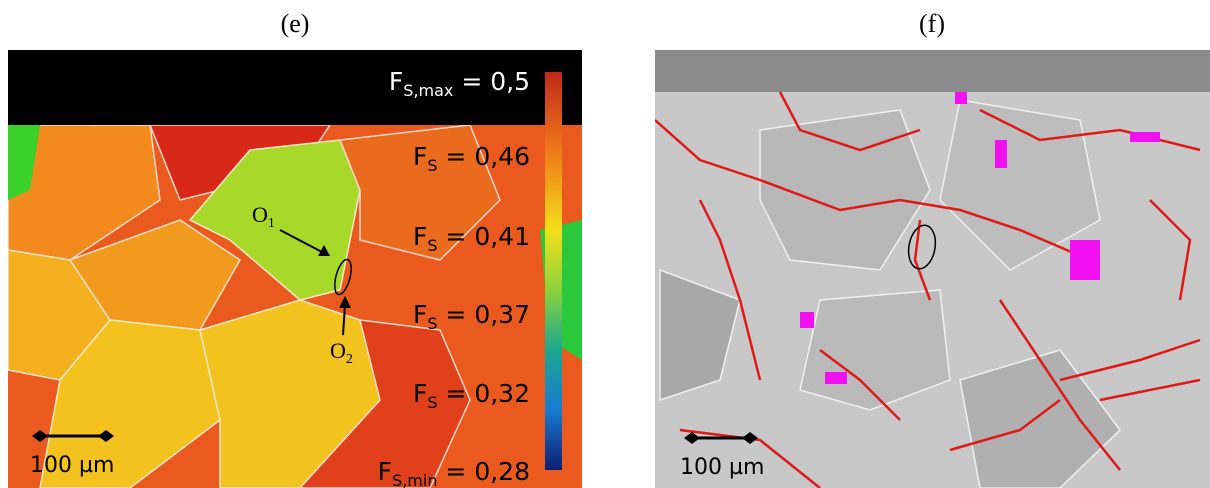 The image size is (1210, 488). I want to click on colorbar-label: FS = 0,41, so click(471, 238).